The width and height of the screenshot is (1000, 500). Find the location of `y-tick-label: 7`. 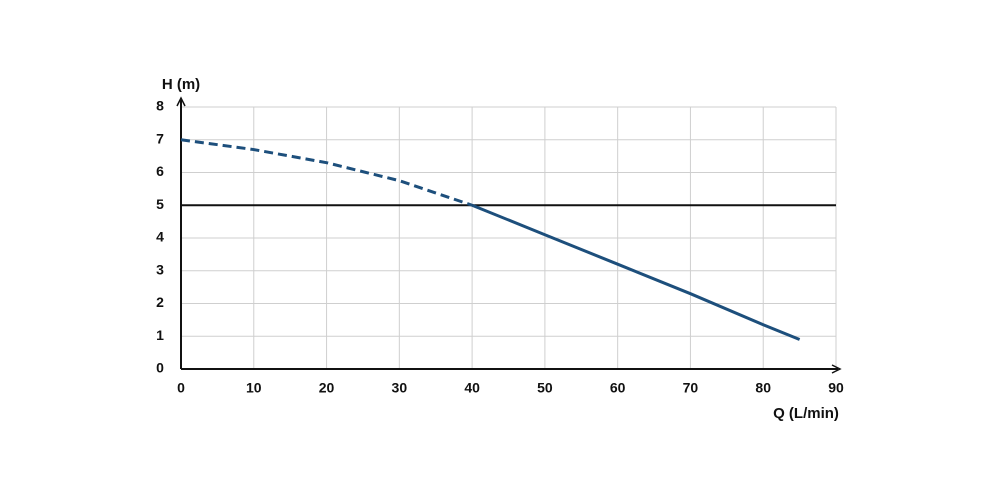

y-tick-label: 7 is located at coordinates (160, 138).